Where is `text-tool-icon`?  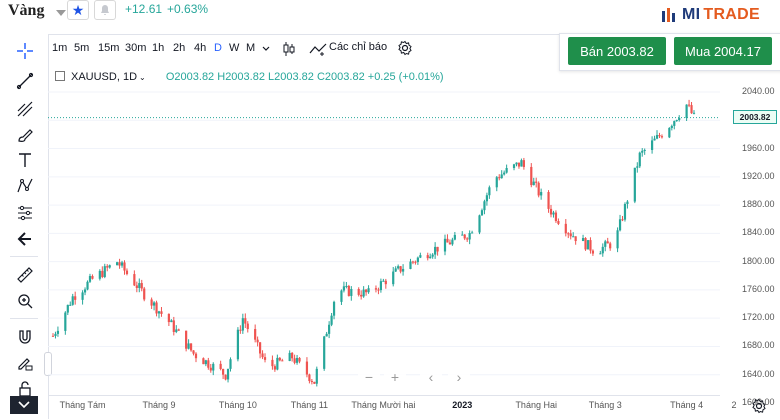 text-tool-icon is located at coordinates (25, 160).